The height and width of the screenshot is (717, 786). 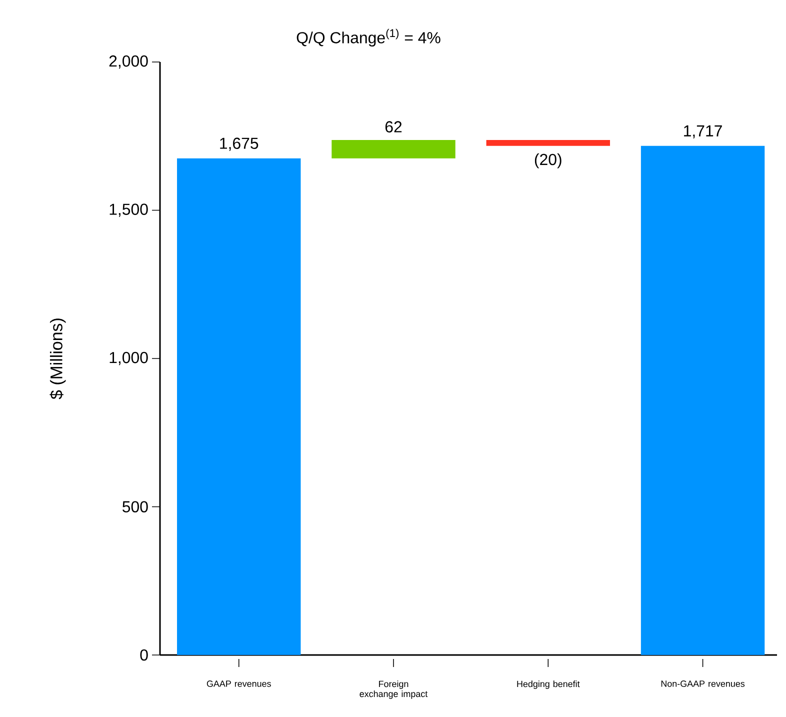 I want to click on x-tick-label: Non-GAAP revenues, so click(x=703, y=683).